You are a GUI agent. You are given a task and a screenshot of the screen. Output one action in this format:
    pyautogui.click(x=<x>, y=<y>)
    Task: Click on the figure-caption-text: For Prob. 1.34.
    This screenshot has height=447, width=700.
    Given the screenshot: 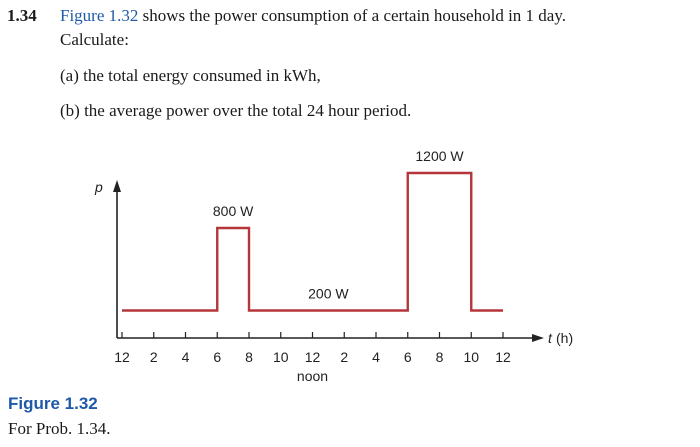 What is the action you would take?
    pyautogui.click(x=59, y=428)
    